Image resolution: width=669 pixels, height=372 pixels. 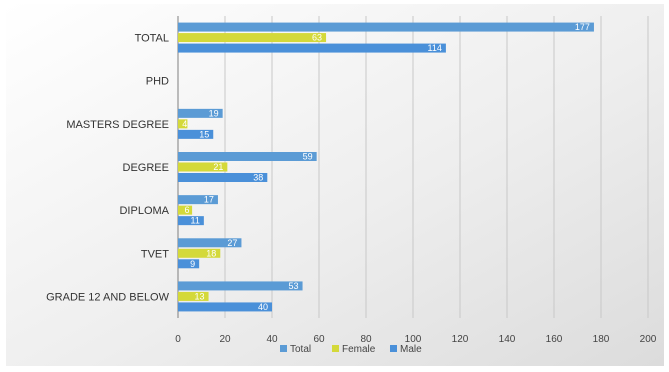 I want to click on x-tick-label: 20, so click(x=225, y=339).